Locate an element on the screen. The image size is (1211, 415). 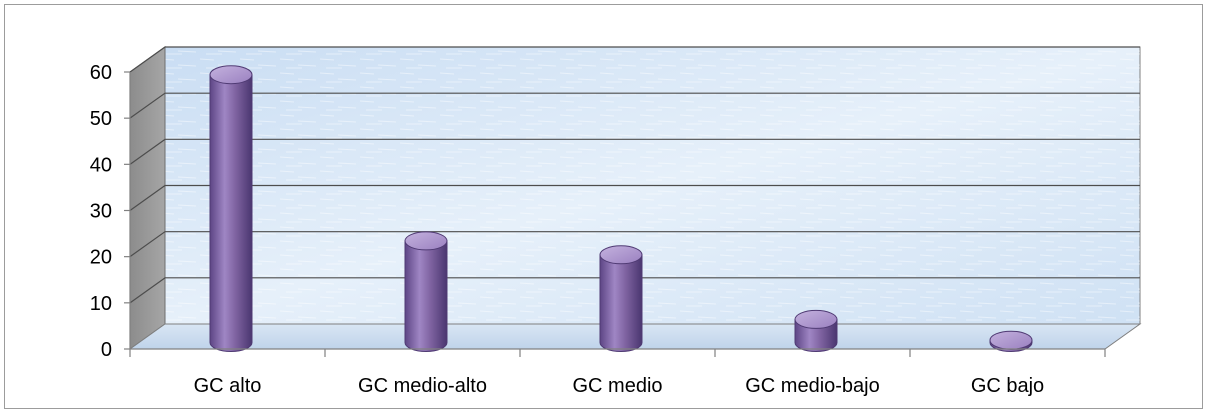
bar-gc-medio-alto is located at coordinates (426, 291).